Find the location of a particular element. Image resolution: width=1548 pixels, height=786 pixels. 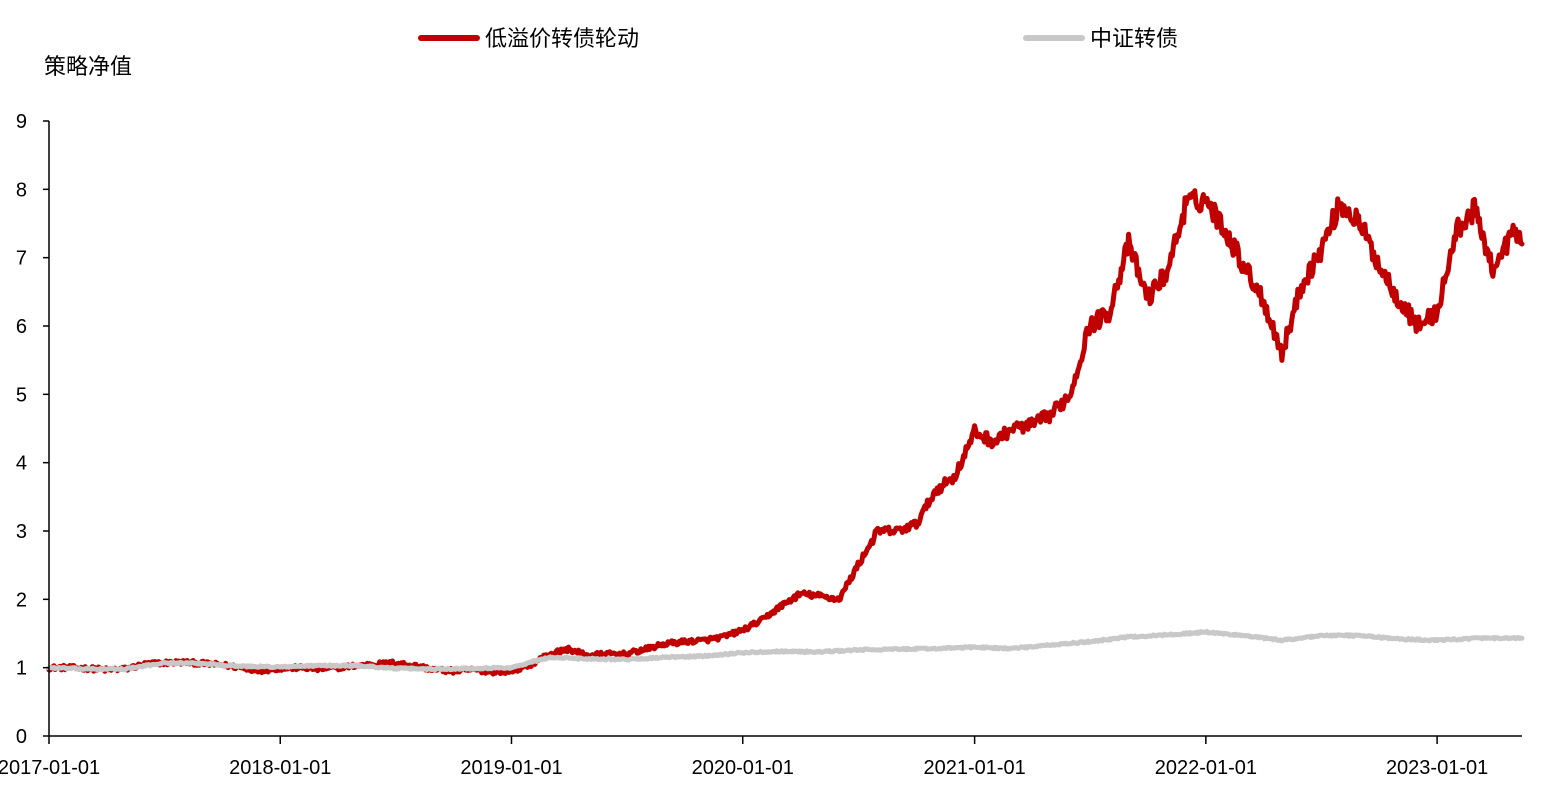

y-tick-label: 8 is located at coordinates (21, 190).